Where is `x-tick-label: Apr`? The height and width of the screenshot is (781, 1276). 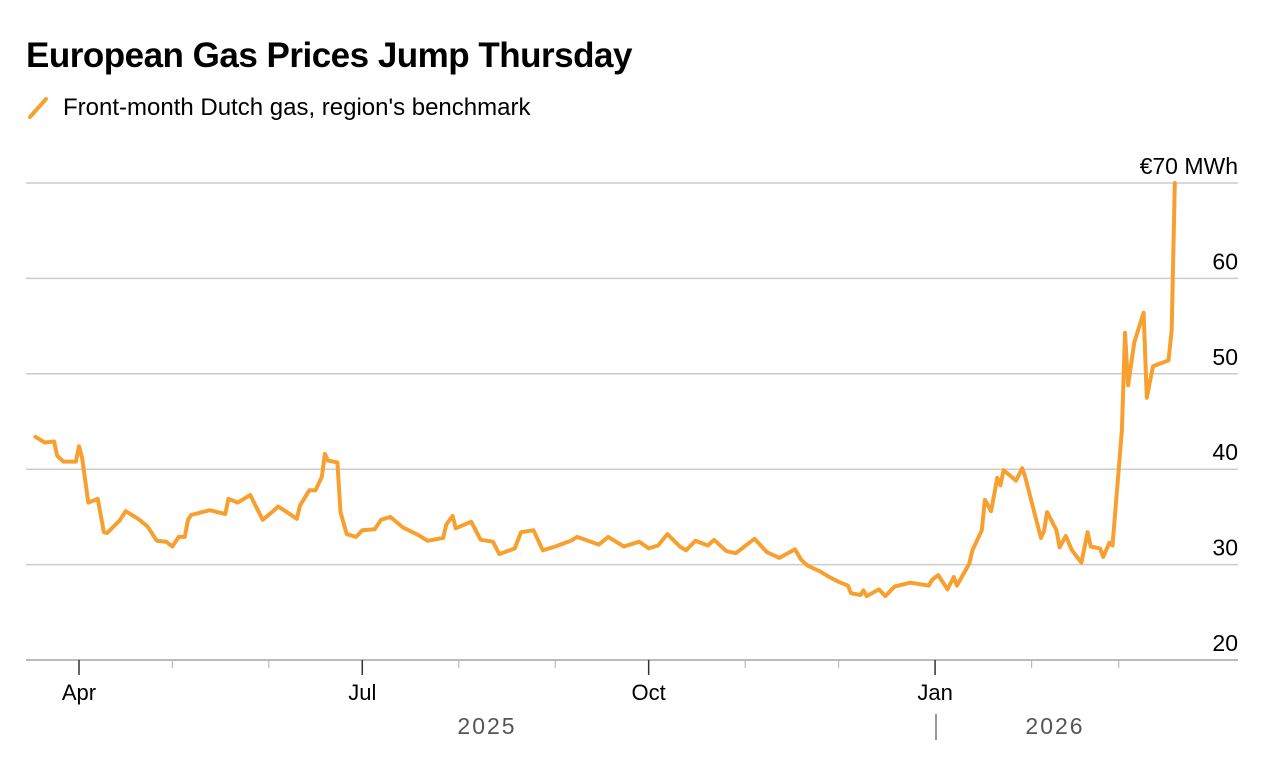
x-tick-label: Apr is located at coordinates (79, 692).